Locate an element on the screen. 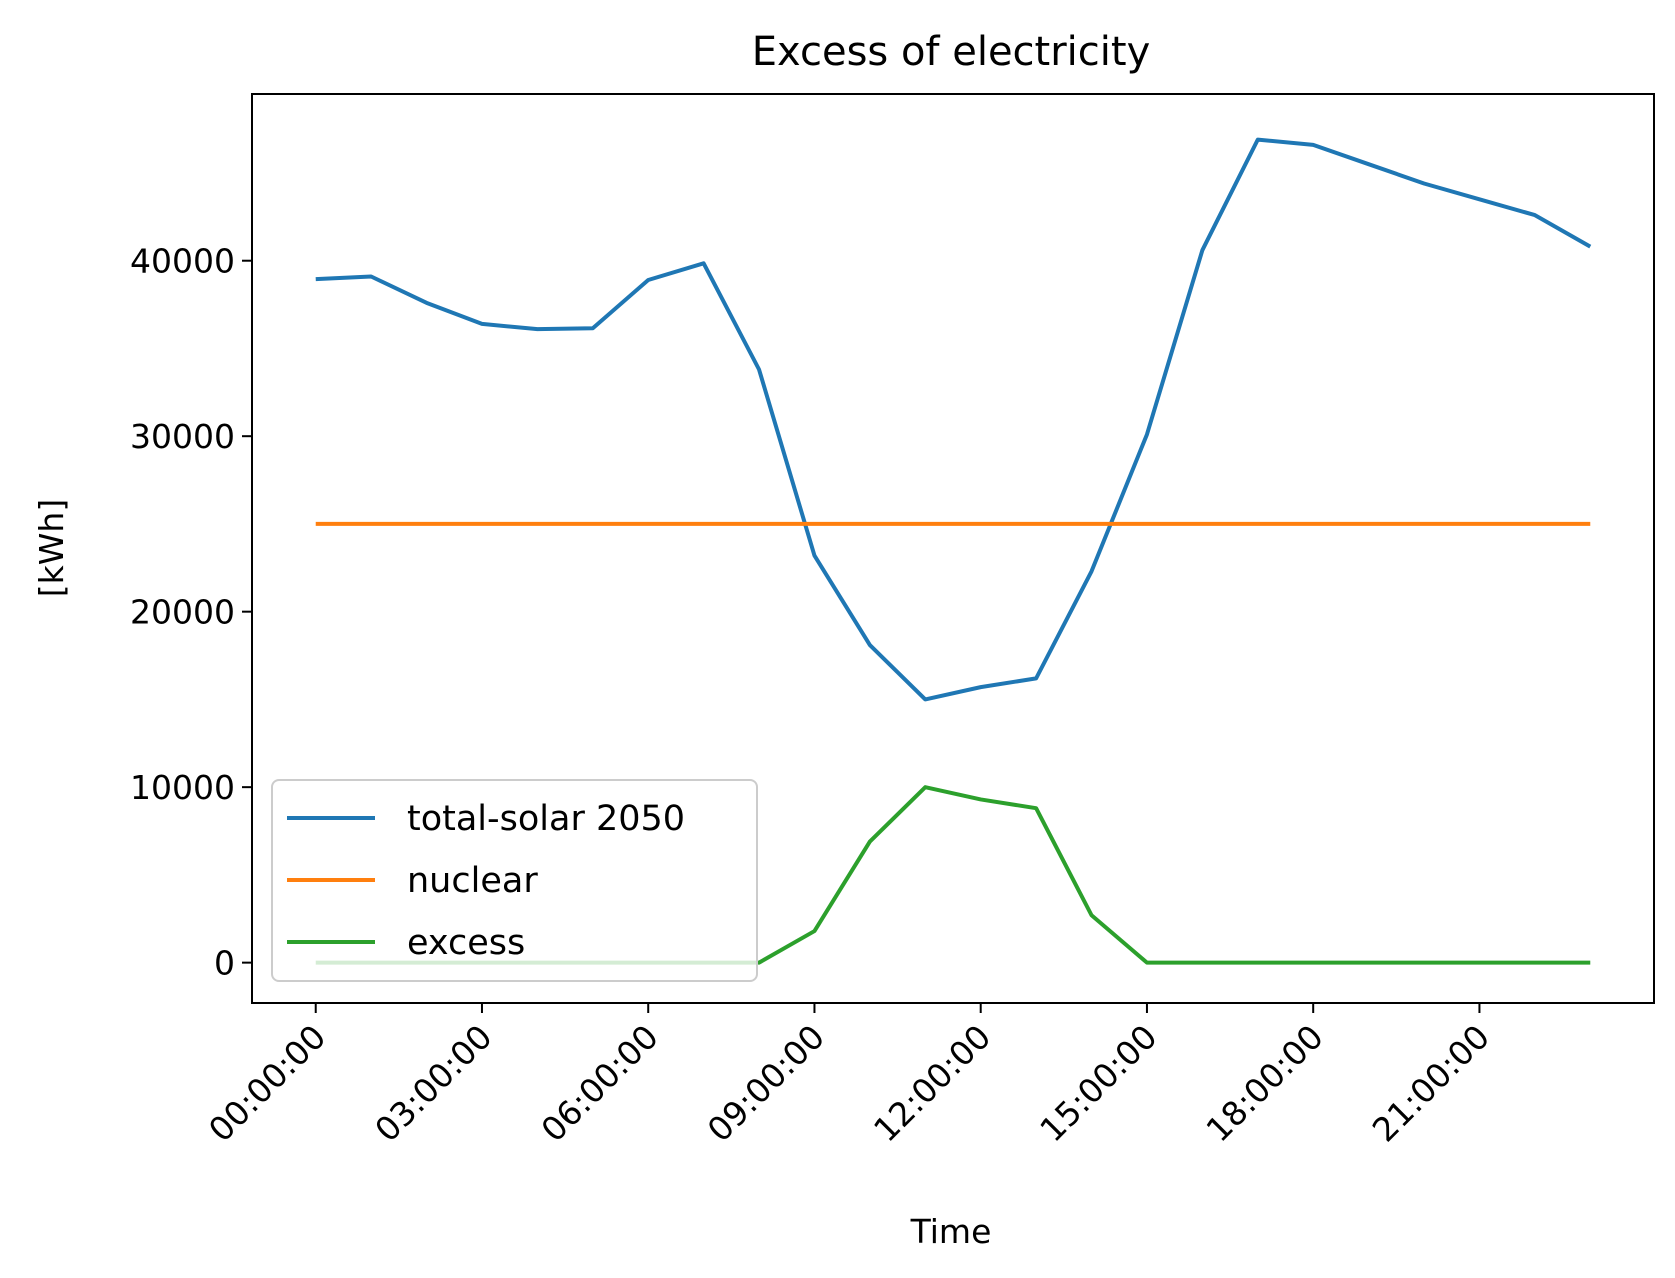 This screenshot has width=1675, height=1278. x-tick-label: 15:00:00 is located at coordinates (1098, 1083).